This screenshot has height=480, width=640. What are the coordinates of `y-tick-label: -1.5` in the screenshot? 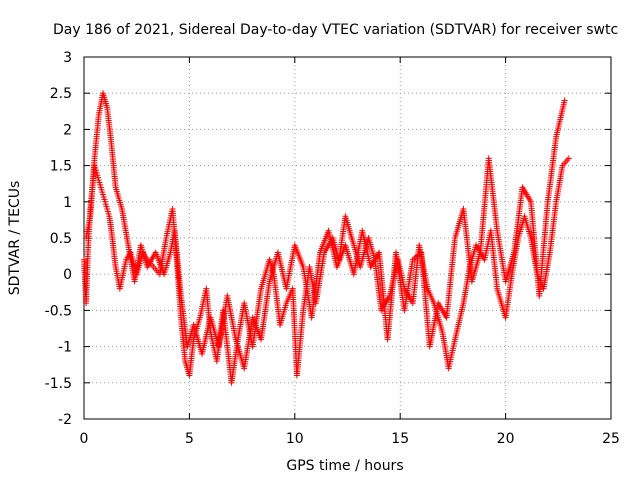 It's located at (58, 384).